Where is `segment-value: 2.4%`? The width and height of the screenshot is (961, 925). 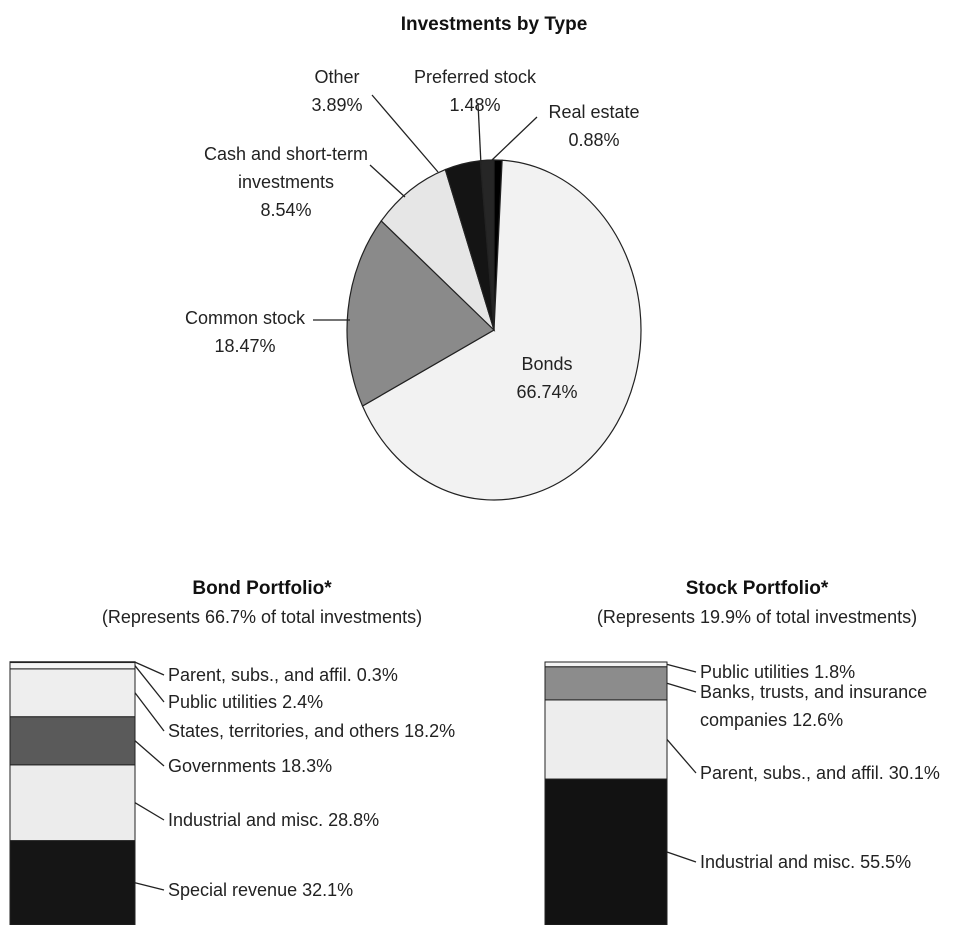 segment-value: 2.4% is located at coordinates (303, 702).